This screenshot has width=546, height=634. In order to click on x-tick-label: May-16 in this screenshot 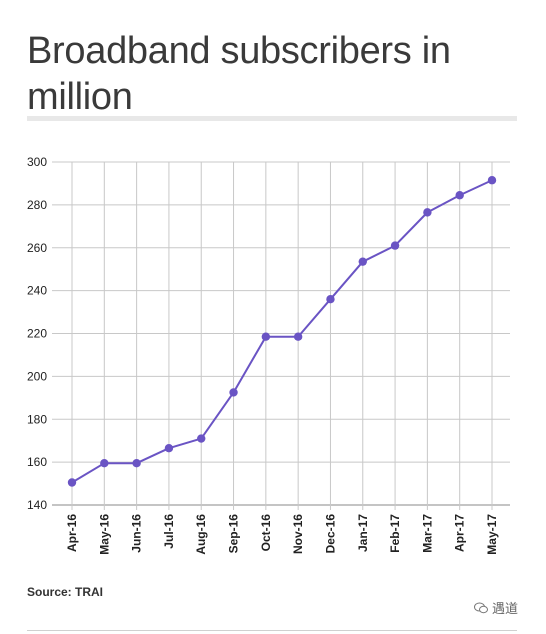, I will do `click(104, 534)`.